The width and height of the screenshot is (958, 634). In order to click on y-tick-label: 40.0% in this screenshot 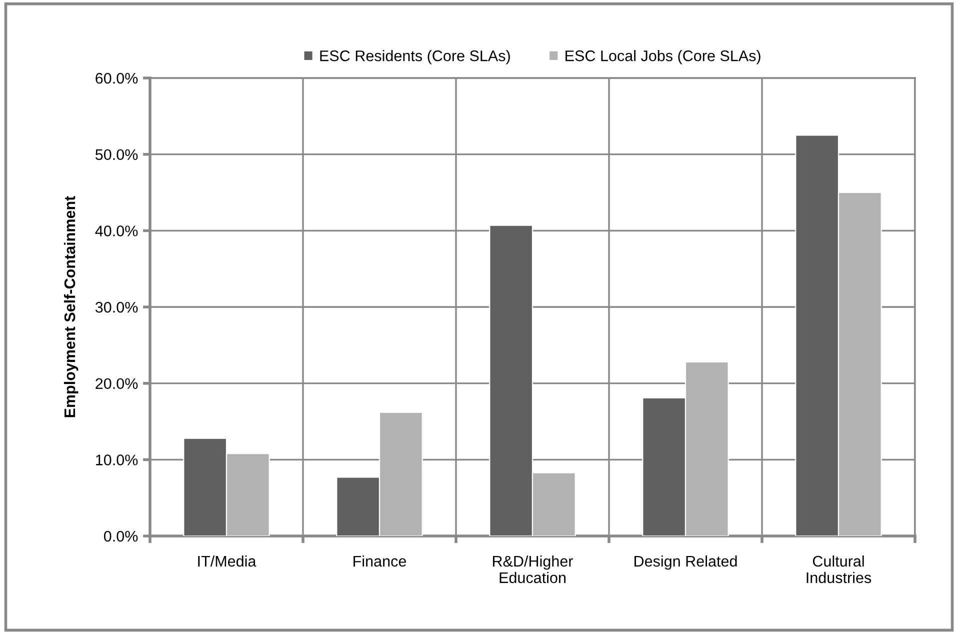, I will do `click(116, 231)`.